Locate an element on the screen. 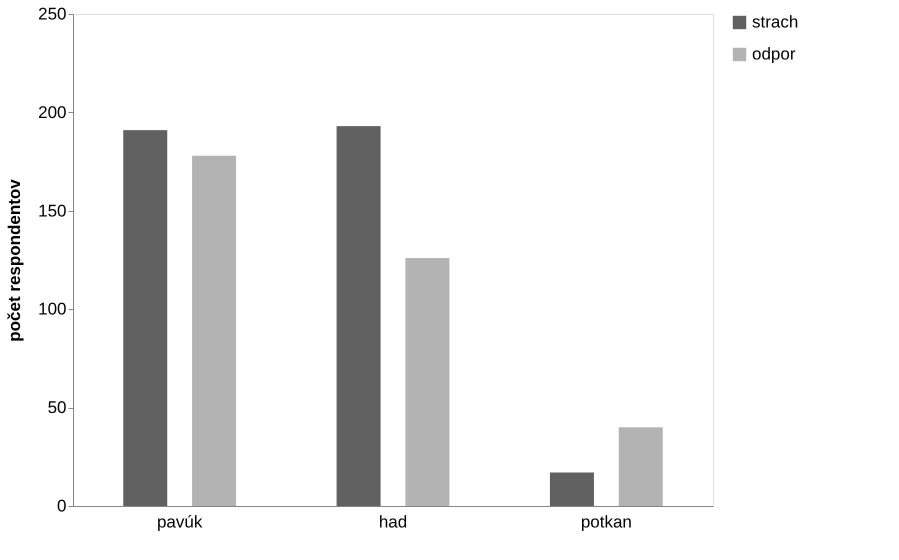 This screenshot has width=899, height=560. y-tick-label: 150 is located at coordinates (52, 210).